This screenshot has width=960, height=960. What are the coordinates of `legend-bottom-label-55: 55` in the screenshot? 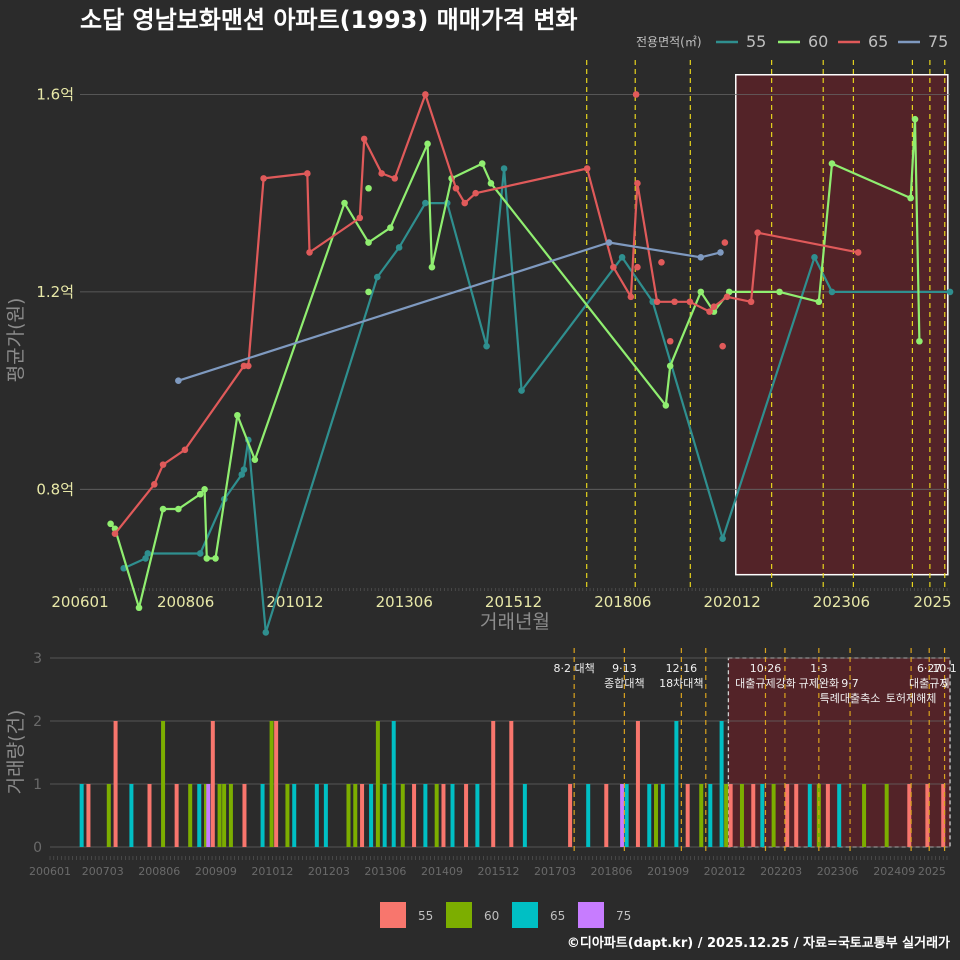 It's located at (425, 916).